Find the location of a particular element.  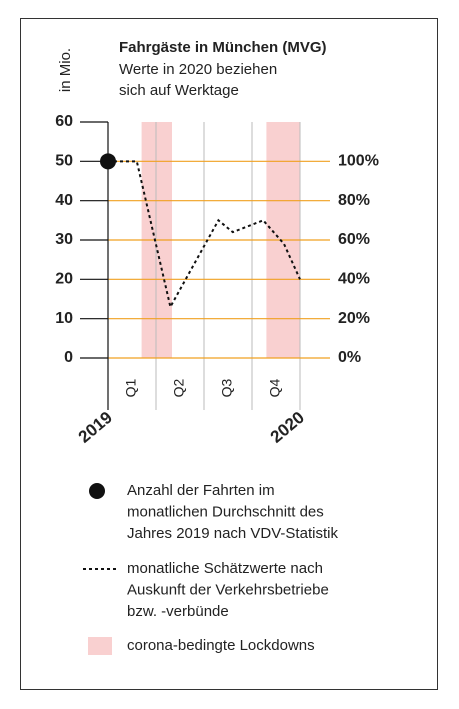

quarter-label: Q1 is located at coordinates (131, 387).